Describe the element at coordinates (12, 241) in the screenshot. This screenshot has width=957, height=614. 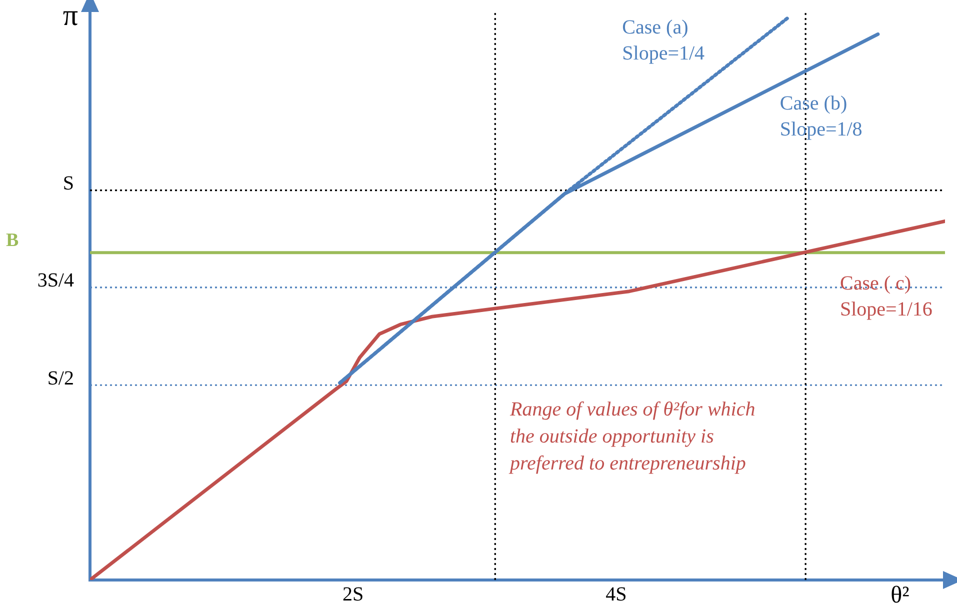
I see `ref-line-label: B` at that location.